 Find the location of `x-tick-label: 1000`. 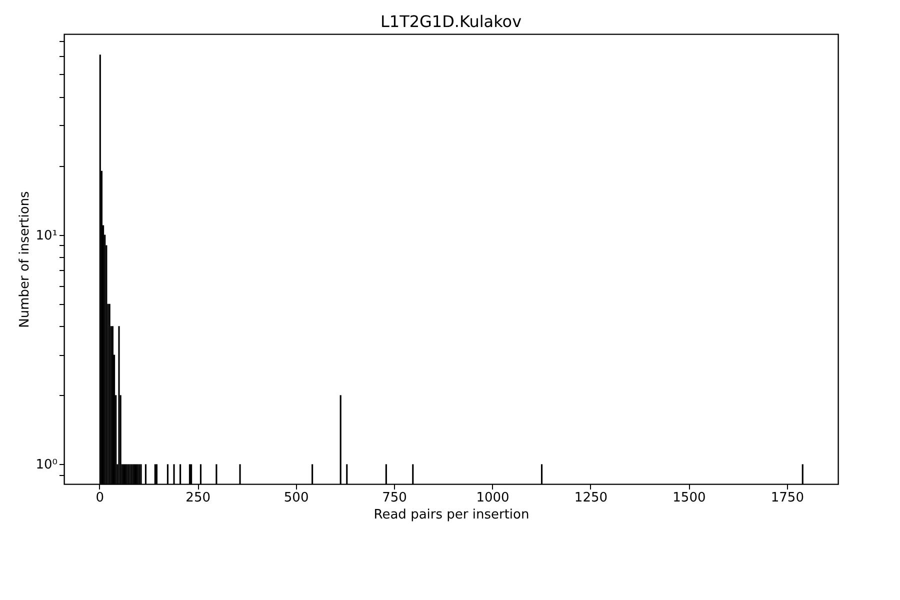

x-tick-label: 1000 is located at coordinates (493, 498).